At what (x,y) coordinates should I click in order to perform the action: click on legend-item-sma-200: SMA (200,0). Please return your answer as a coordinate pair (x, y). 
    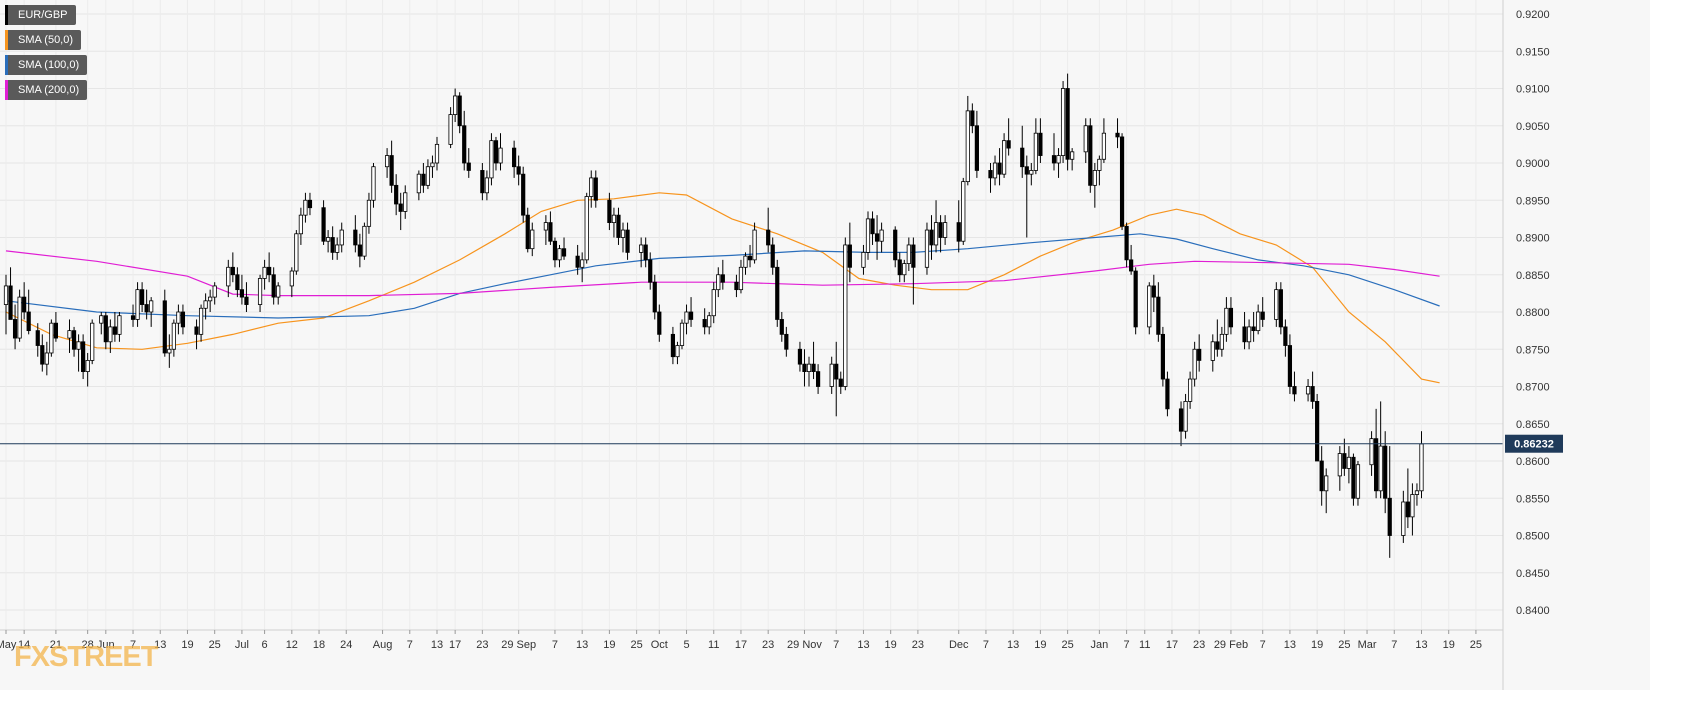
    Looking at the image, I should click on (46, 90).